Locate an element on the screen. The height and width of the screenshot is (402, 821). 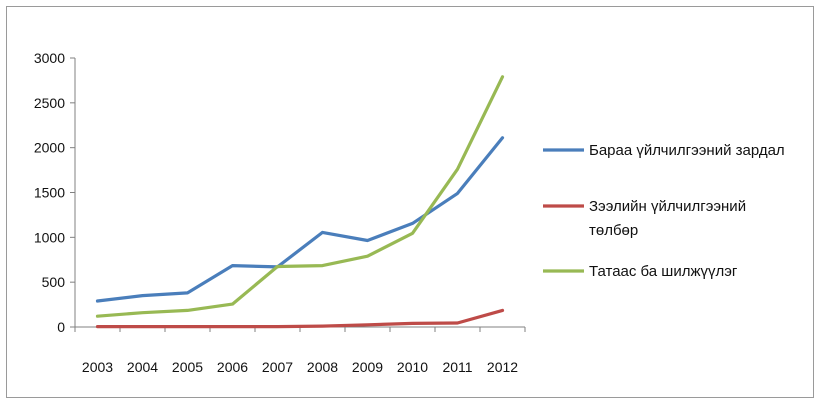
x-tick-label: 2007 is located at coordinates (277, 367).